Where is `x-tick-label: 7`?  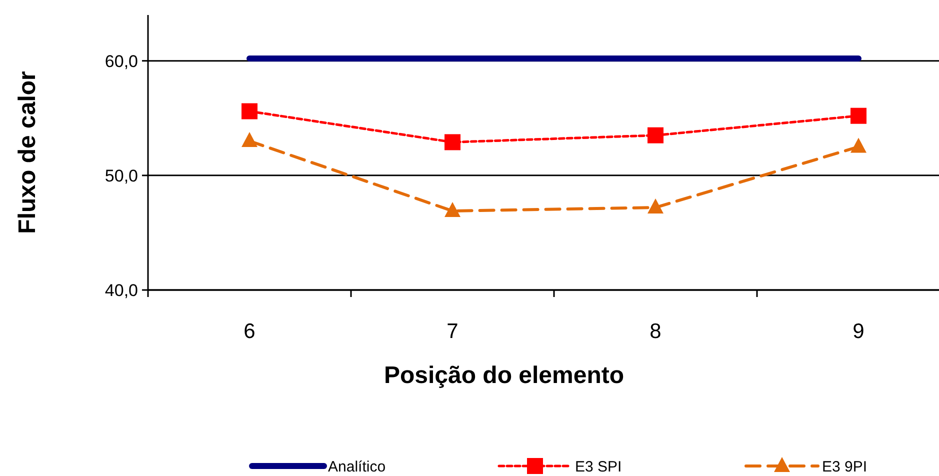
x-tick-label: 7 is located at coordinates (452, 331).